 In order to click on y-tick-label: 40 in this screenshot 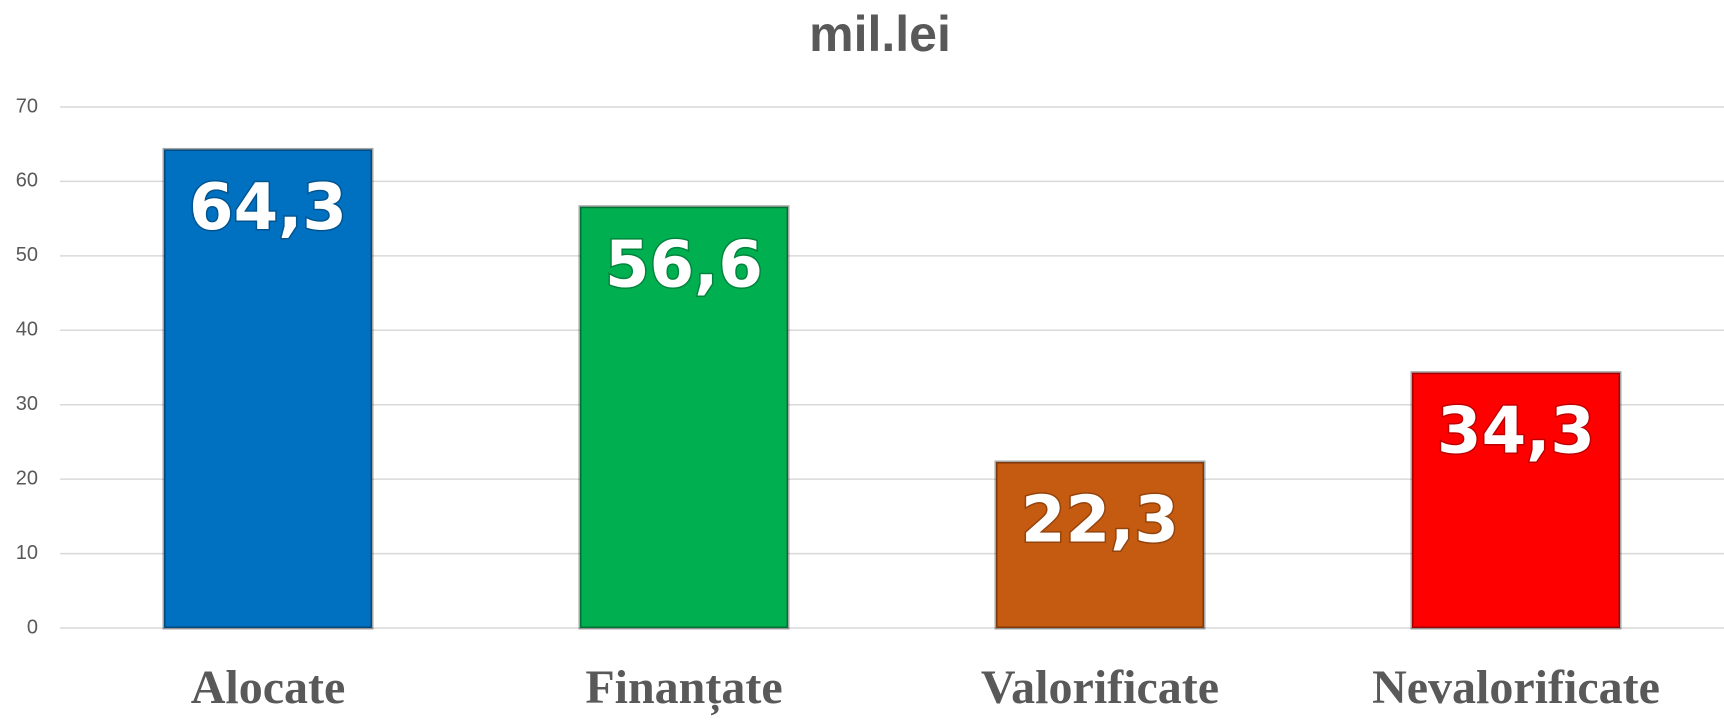, I will do `click(27, 330)`.